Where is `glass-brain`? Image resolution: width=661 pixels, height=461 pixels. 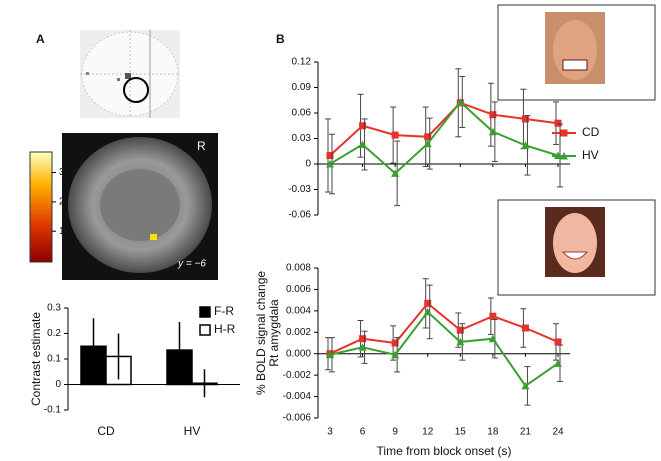
glass-brain is located at coordinates (130, 74).